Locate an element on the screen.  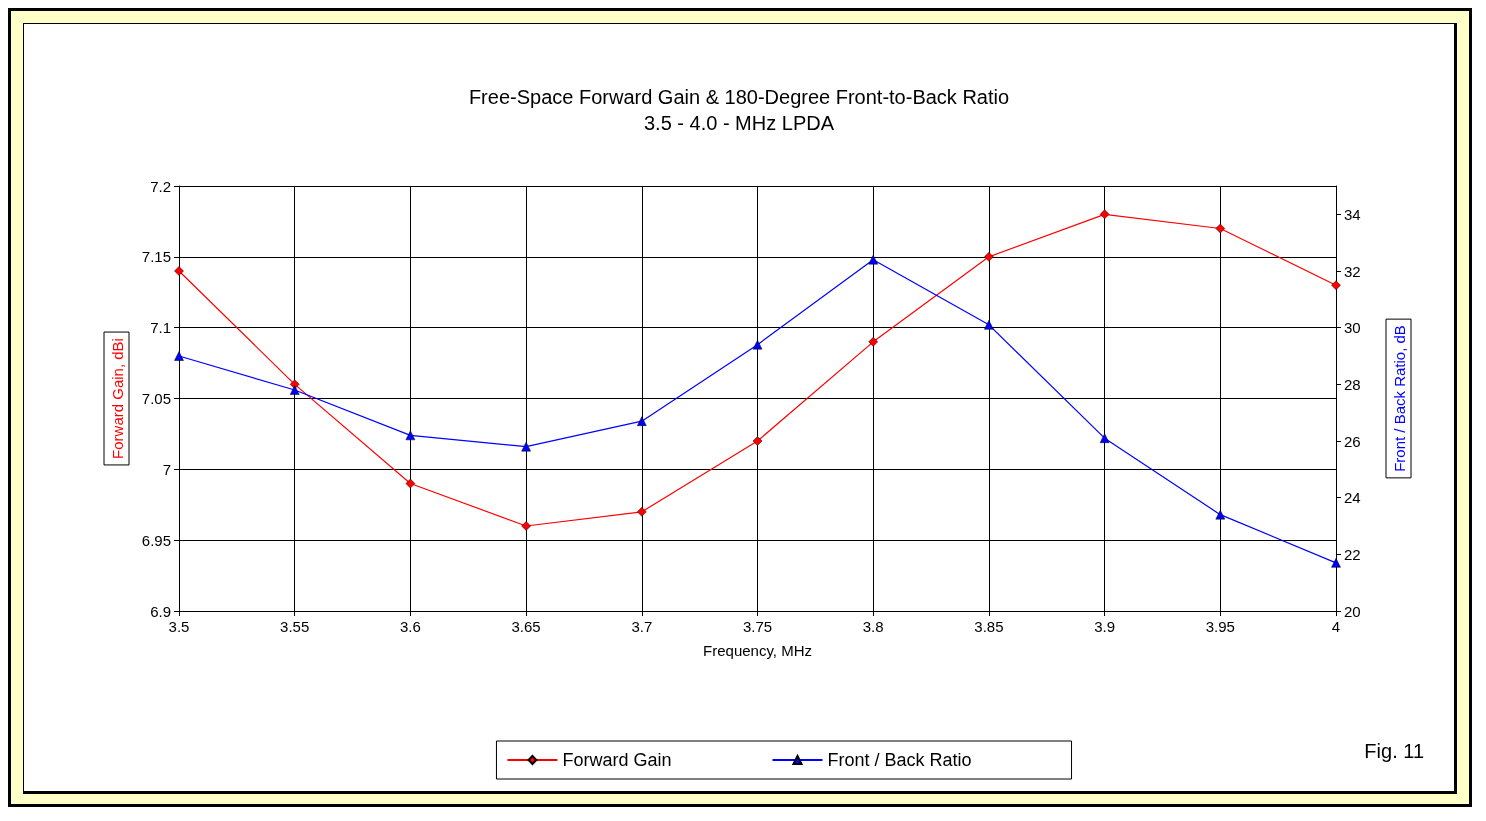
x-tick-label: 3.85 is located at coordinates (989, 626).